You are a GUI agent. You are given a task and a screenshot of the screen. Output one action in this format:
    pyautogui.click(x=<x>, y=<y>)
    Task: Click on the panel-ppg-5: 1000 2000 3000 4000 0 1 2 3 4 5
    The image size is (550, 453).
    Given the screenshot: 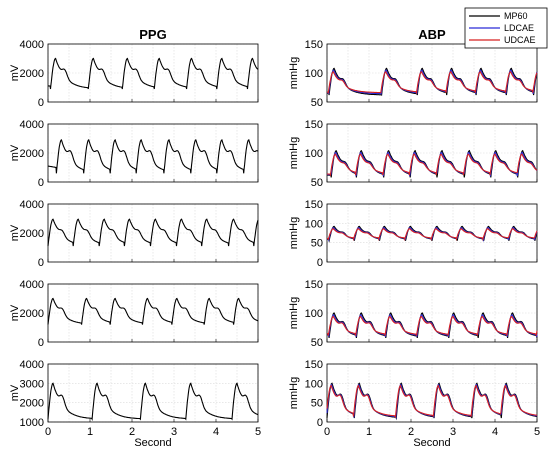 What is the action you would take?
    pyautogui.click(x=141, y=398)
    